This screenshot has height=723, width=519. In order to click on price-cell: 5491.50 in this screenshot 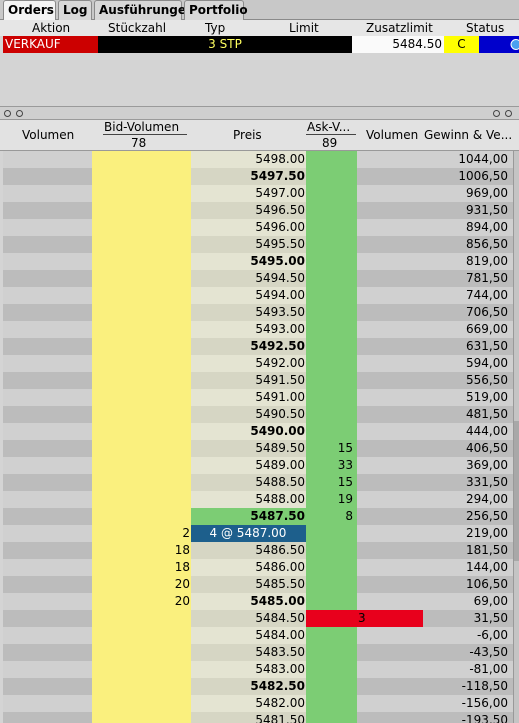, I will do `click(248, 380)`.